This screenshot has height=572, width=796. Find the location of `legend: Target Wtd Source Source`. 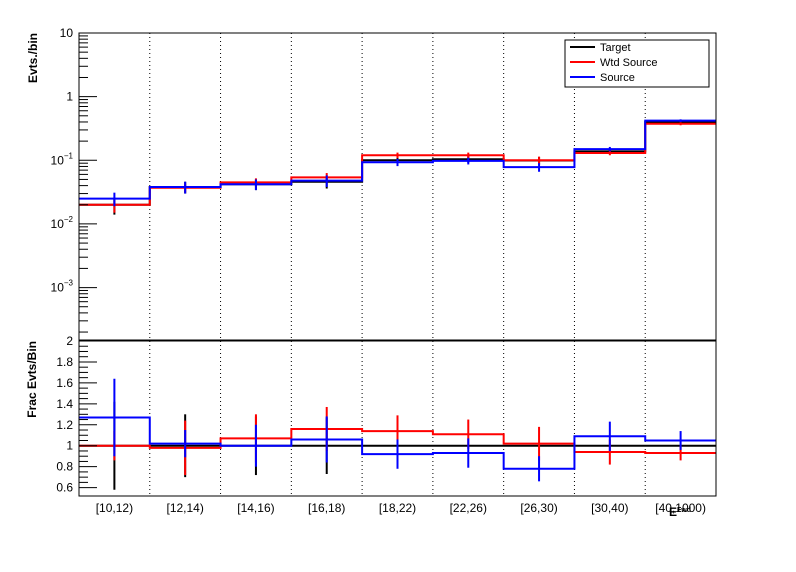

legend: Target Wtd Source Source is located at coordinates (637, 63).